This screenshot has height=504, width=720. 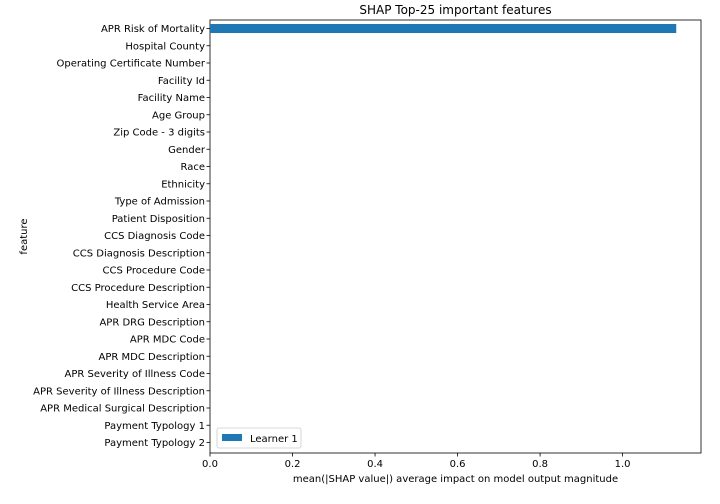 I want to click on y-tick-label: Health Service Area, so click(x=155, y=305).